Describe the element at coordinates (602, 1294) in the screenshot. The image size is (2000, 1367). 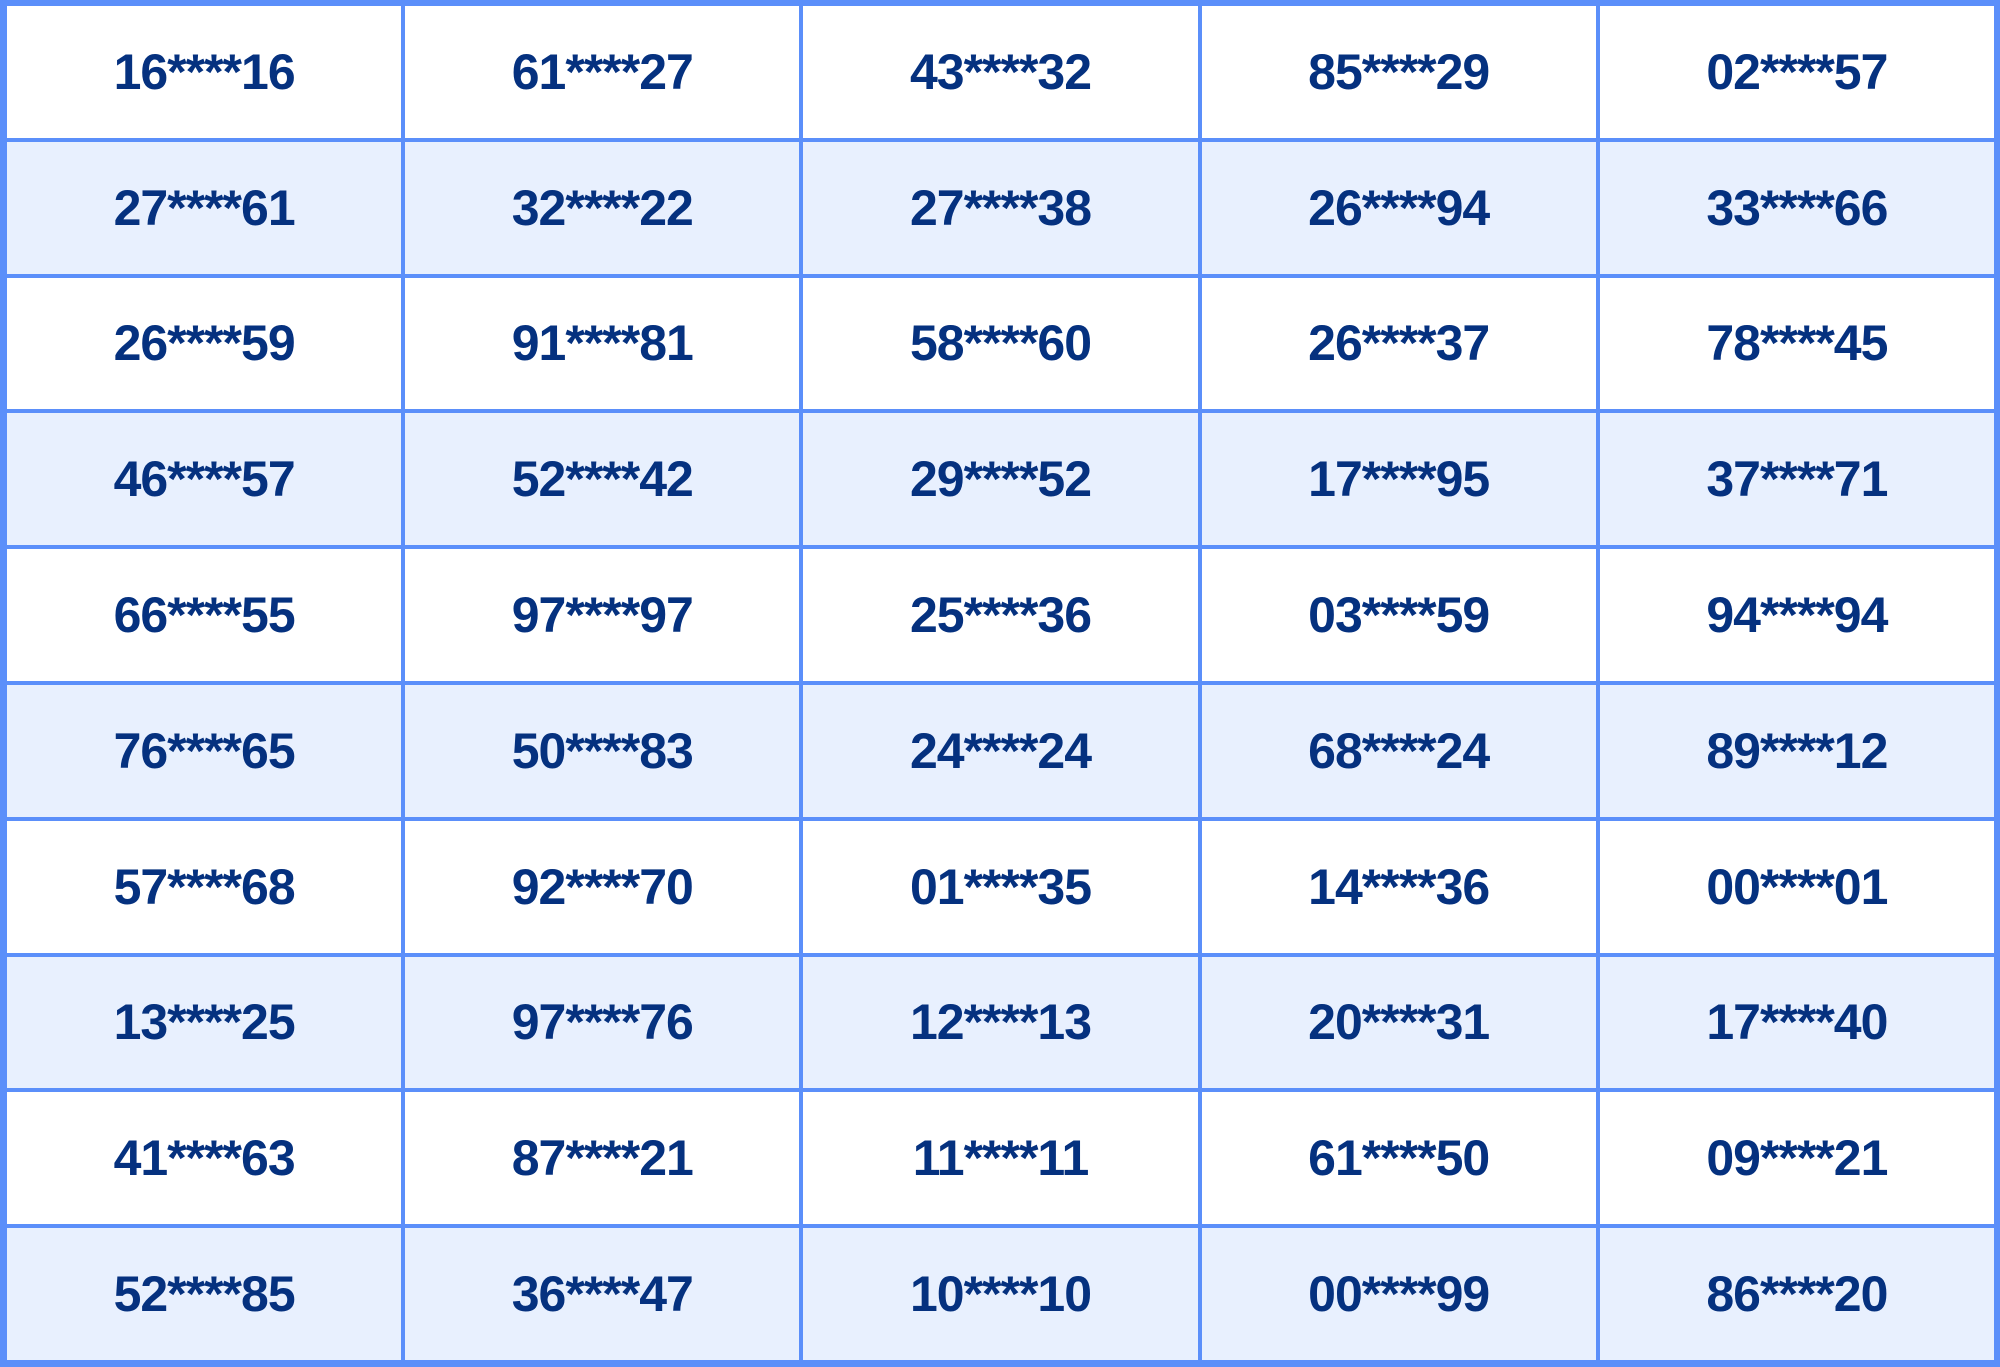
I see `table-cell: 36****47` at that location.